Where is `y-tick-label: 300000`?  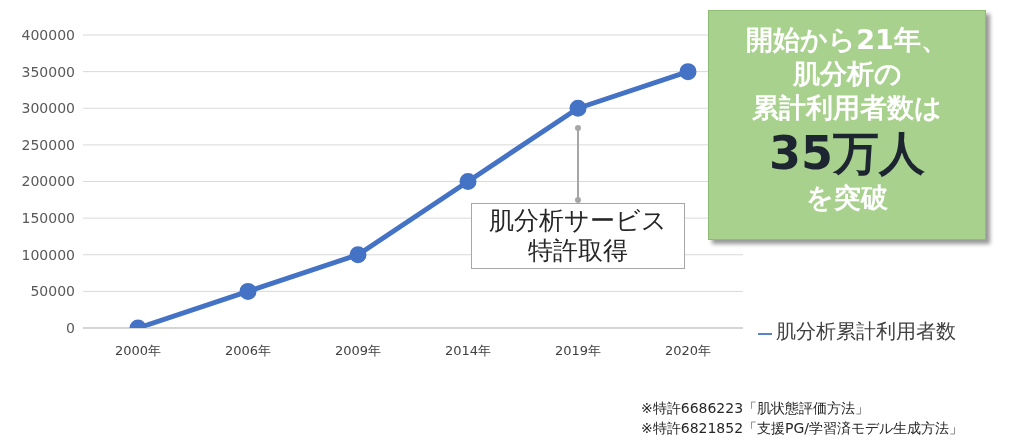
y-tick-label: 300000 is located at coordinates (48, 108).